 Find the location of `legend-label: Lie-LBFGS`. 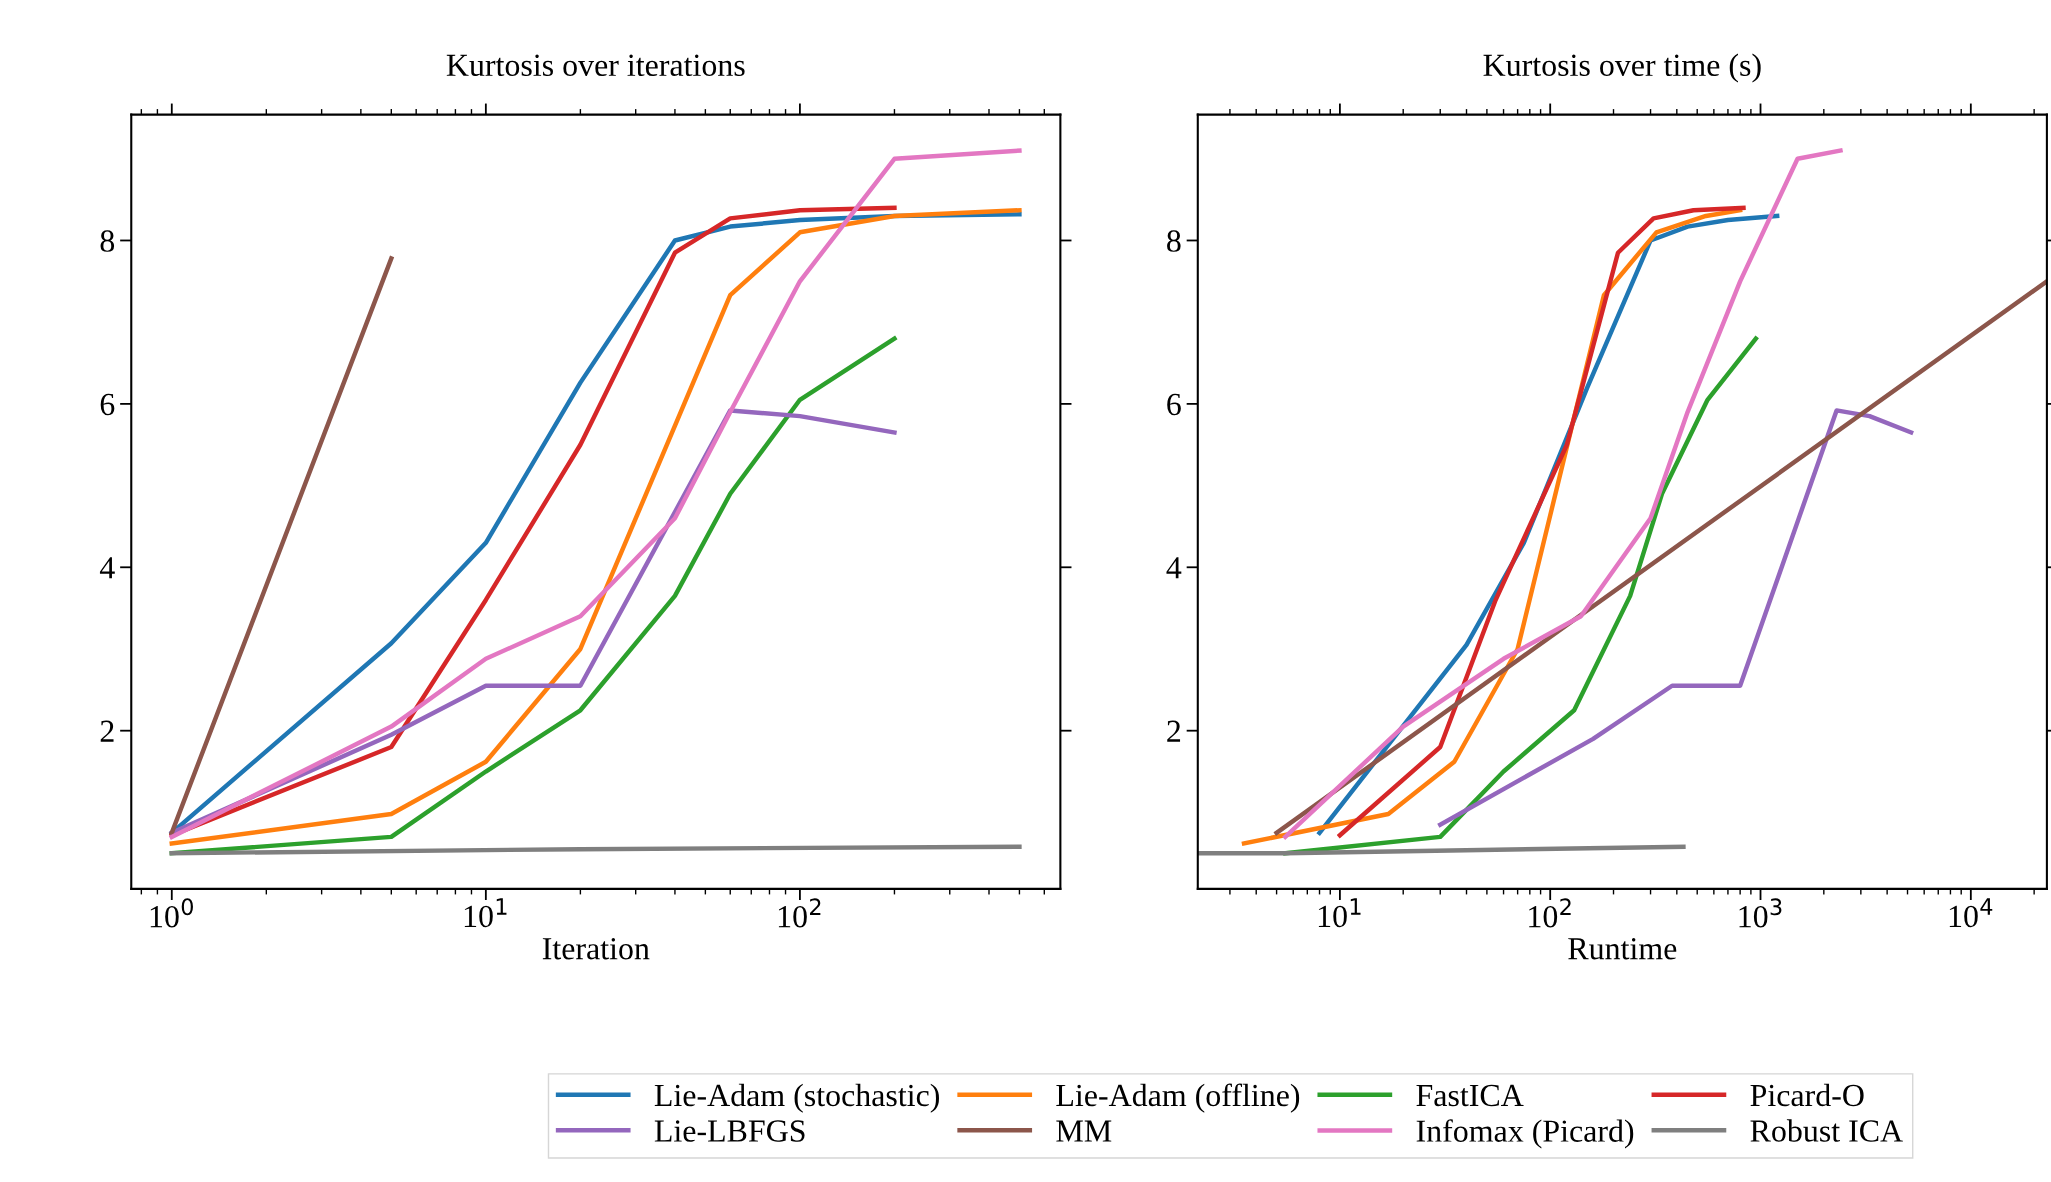

legend-label: Lie-LBFGS is located at coordinates (729, 1131).